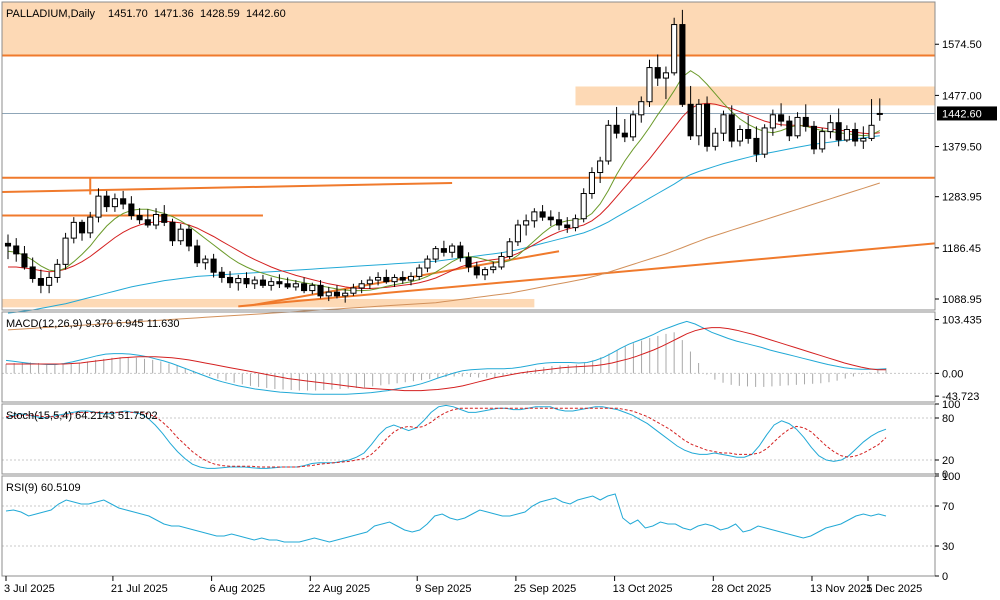  I want to click on x-tick-label-7: 28 Oct 2025, so click(741, 589).